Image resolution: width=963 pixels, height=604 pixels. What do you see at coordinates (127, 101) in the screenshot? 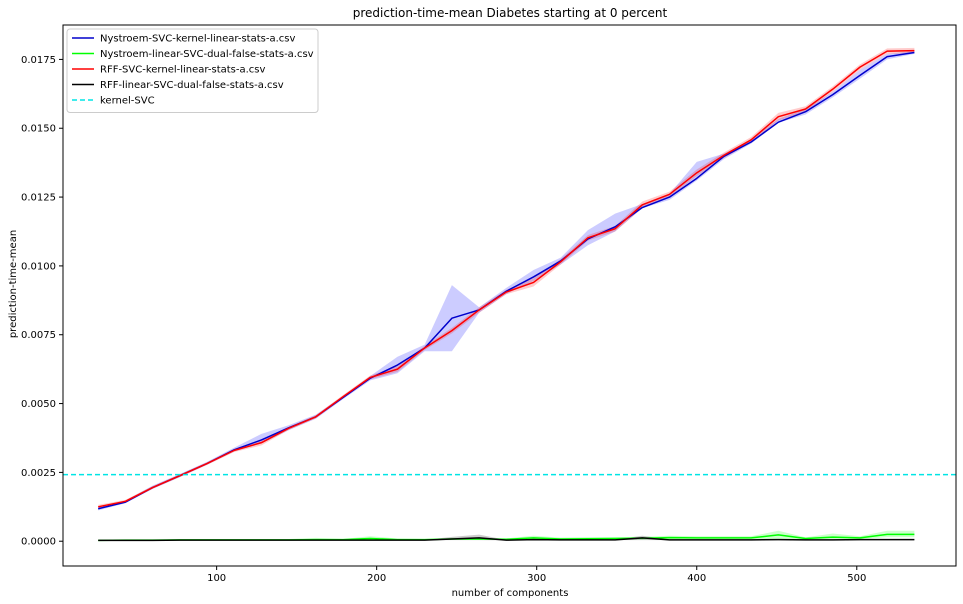
I see `legend-entry: kernel-SVC` at bounding box center [127, 101].